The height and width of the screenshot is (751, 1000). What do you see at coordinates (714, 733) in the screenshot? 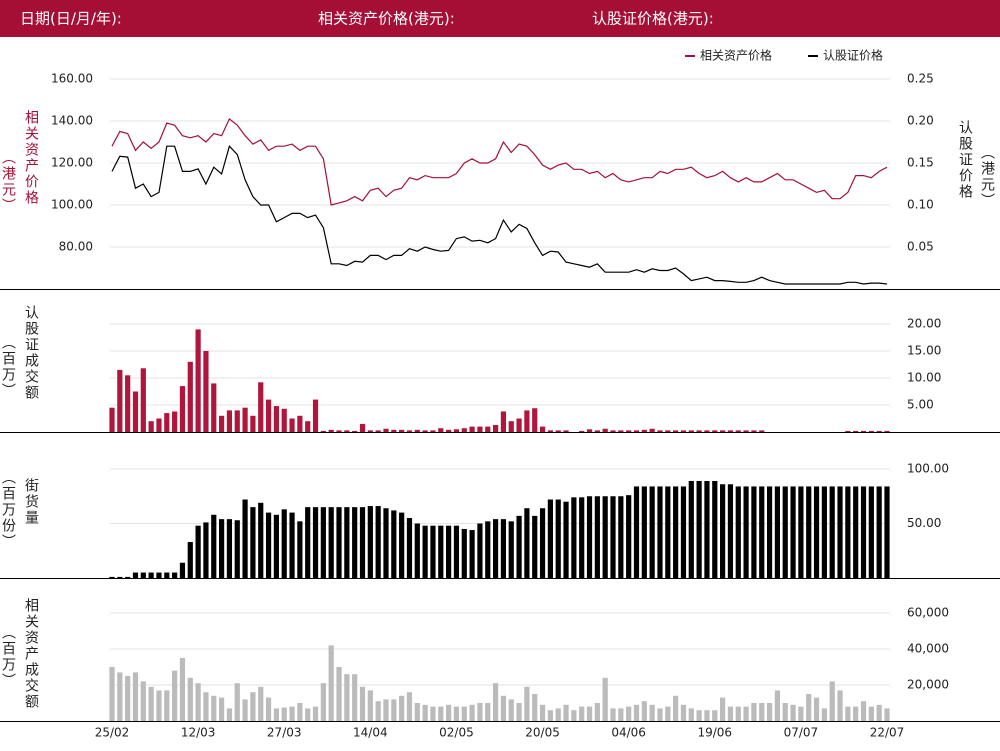
I see `x-tick-label: 19/06` at bounding box center [714, 733].